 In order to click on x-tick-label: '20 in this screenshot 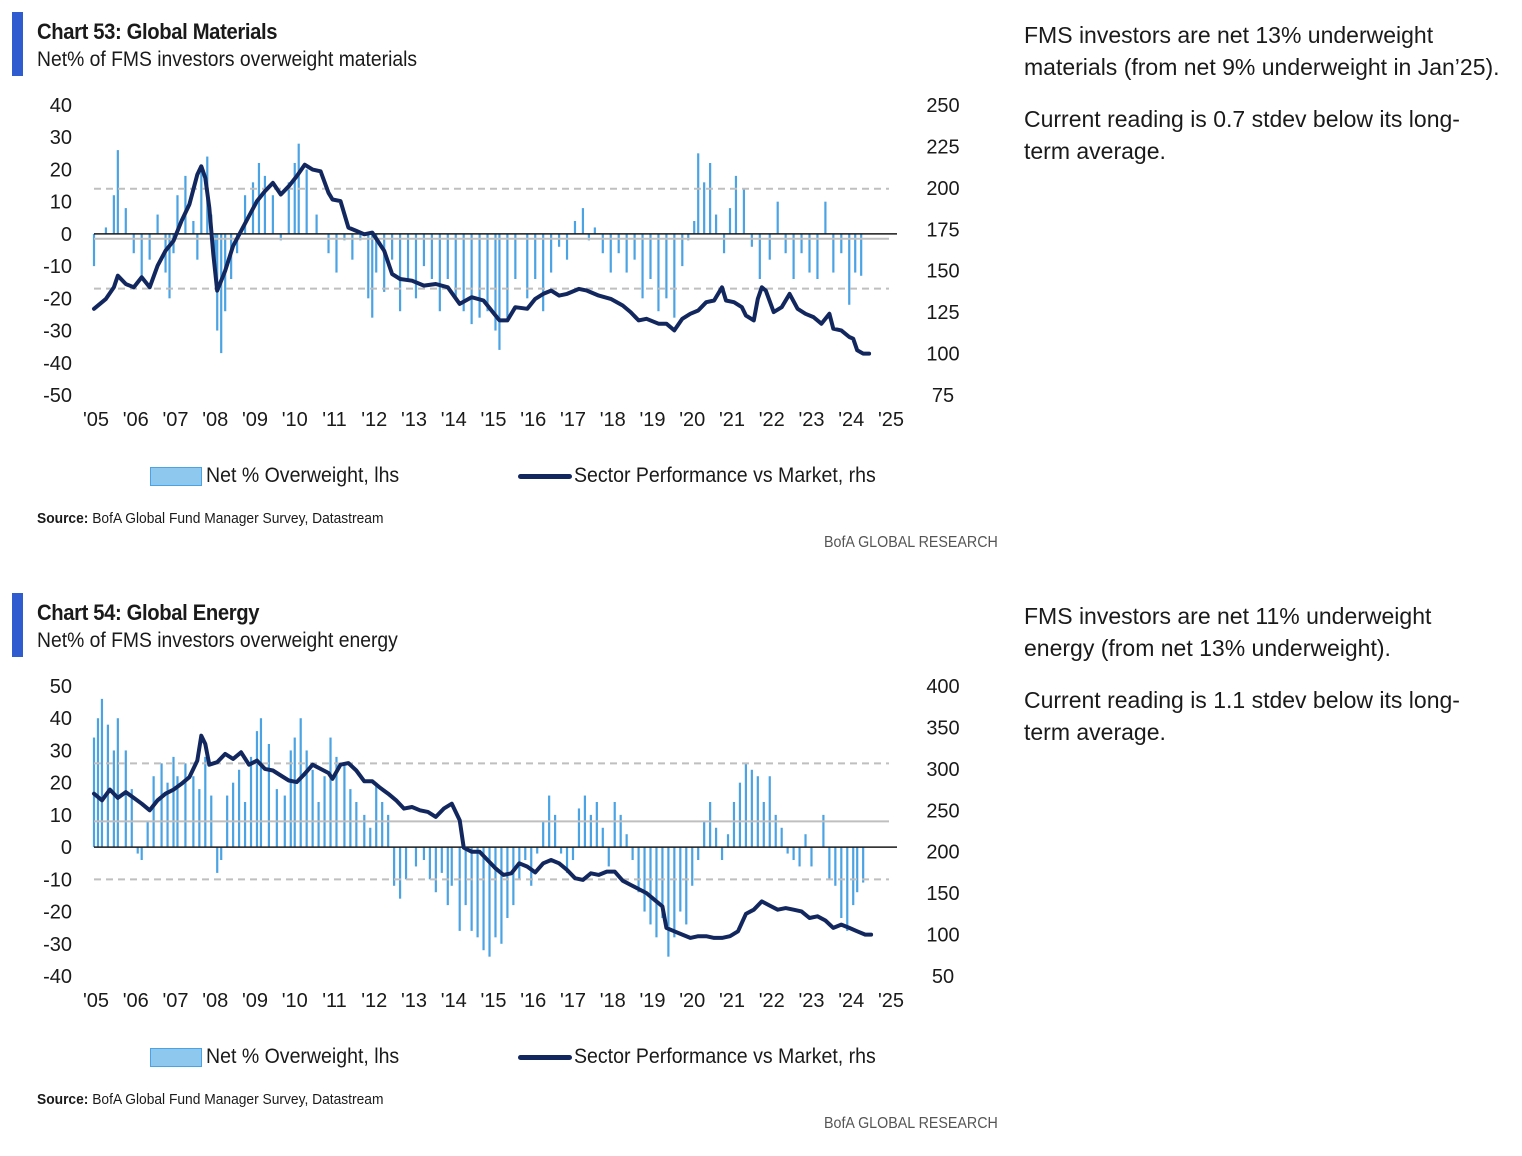, I will do `click(692, 1001)`.